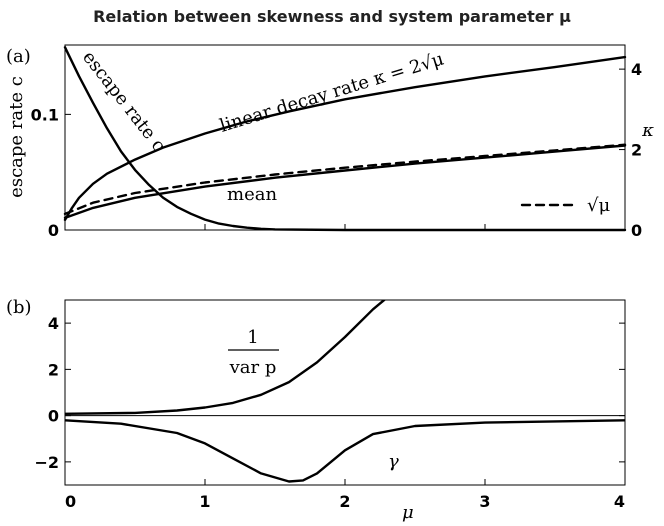  What do you see at coordinates (16, 137) in the screenshot?
I see `panel-a-left-axis-label: escape rate c` at bounding box center [16, 137].